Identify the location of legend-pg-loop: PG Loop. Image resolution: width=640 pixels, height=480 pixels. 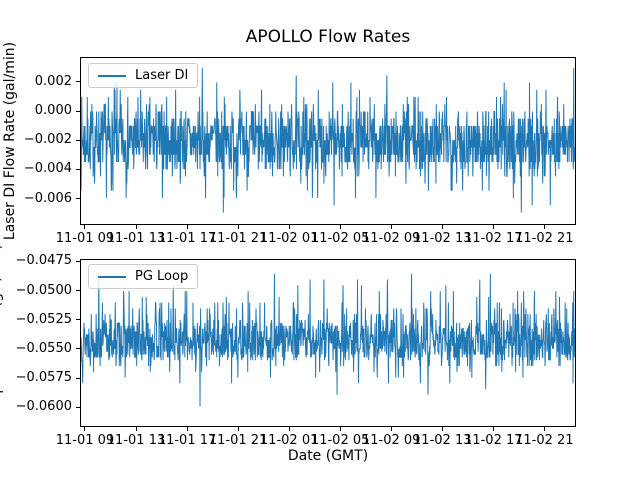
(143, 276).